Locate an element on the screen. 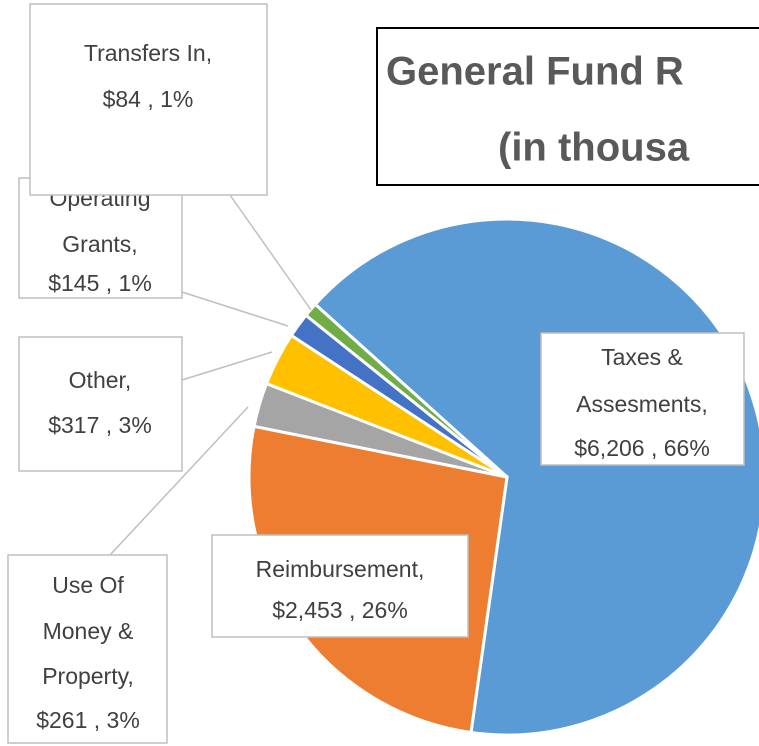 This screenshot has width=759, height=746. category-label: Assesments, is located at coordinates (642, 404).